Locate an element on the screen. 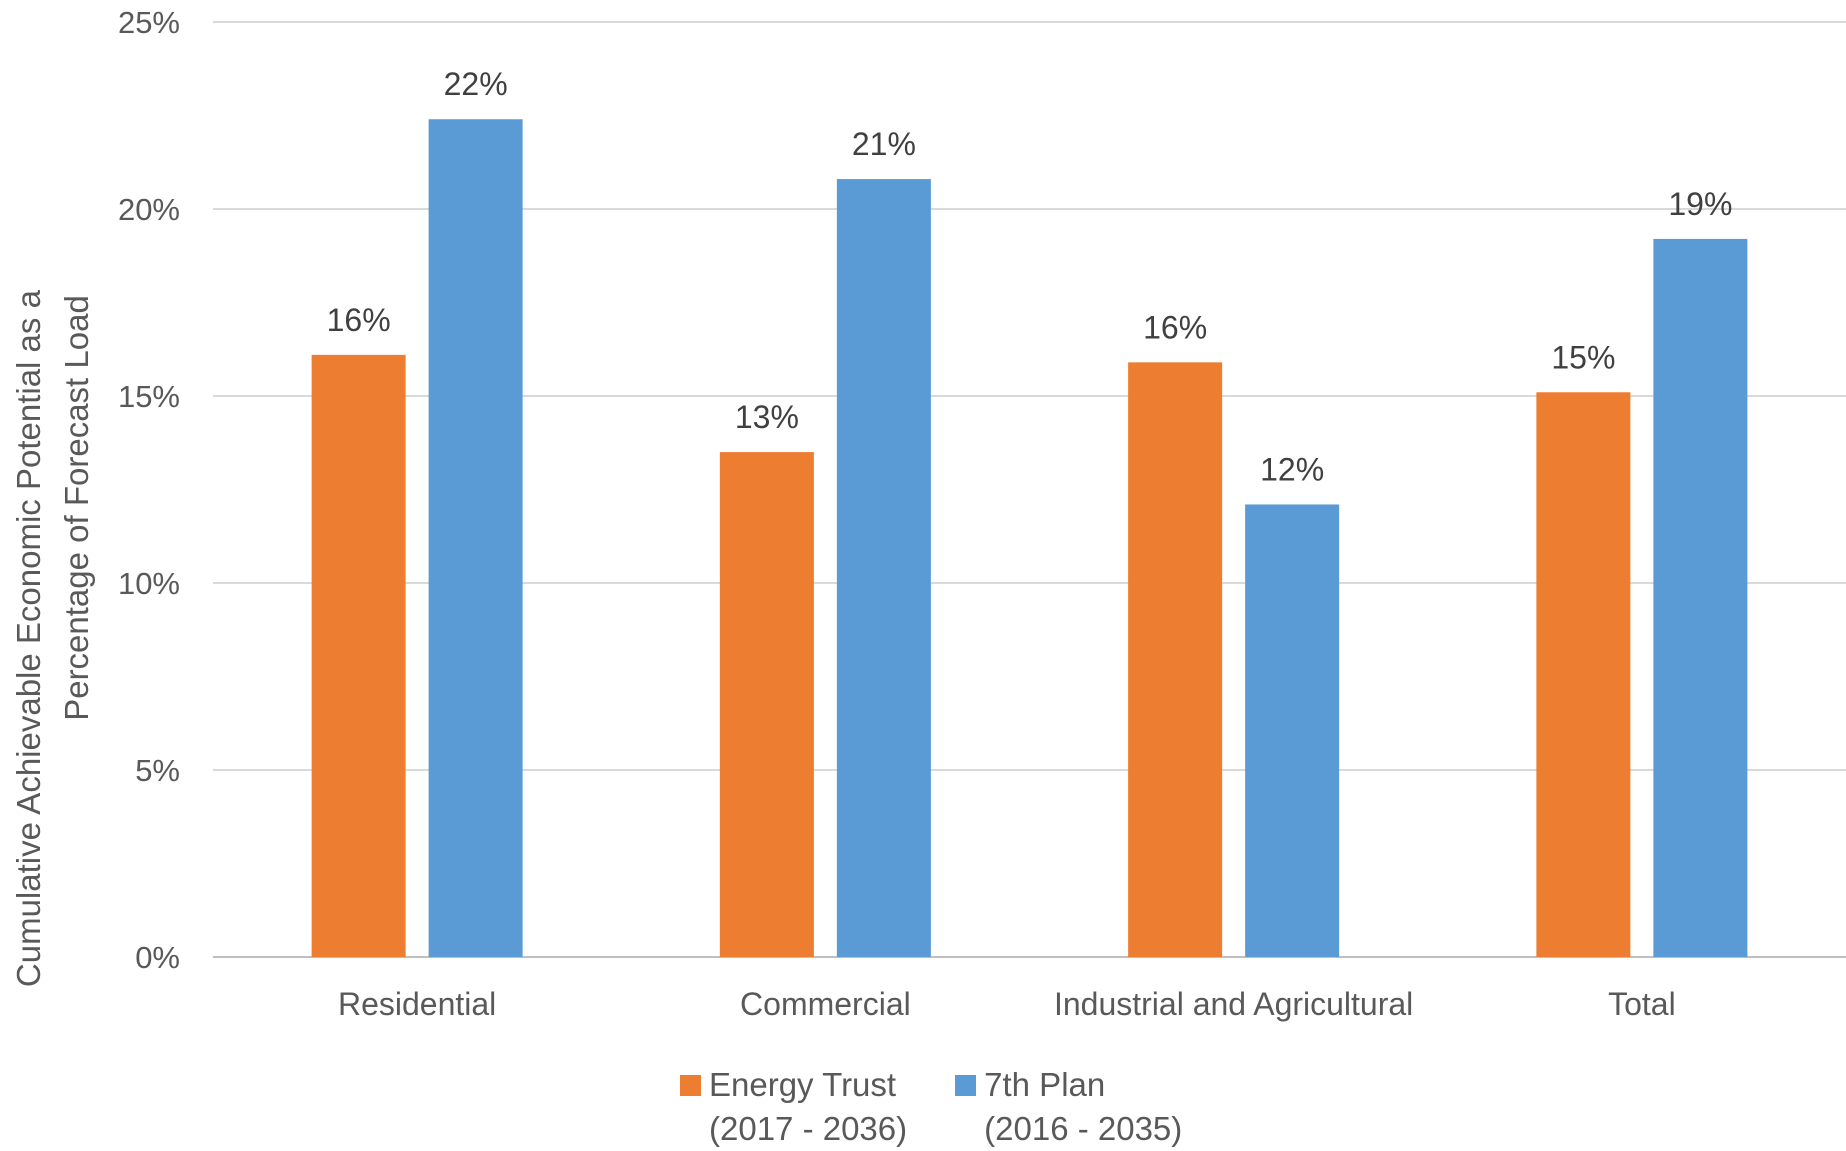 Image resolution: width=1846 pixels, height=1151 pixels. data-label-commercial-energy-trust: 13% is located at coordinates (767, 417).